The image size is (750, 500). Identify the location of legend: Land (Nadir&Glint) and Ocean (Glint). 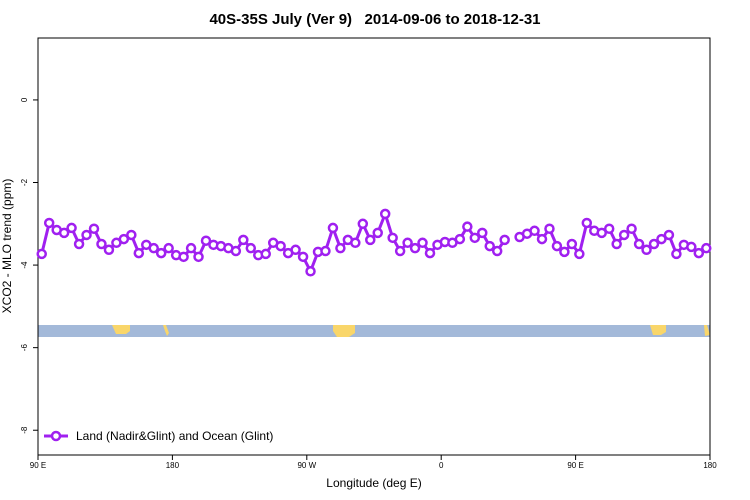
(158, 436).